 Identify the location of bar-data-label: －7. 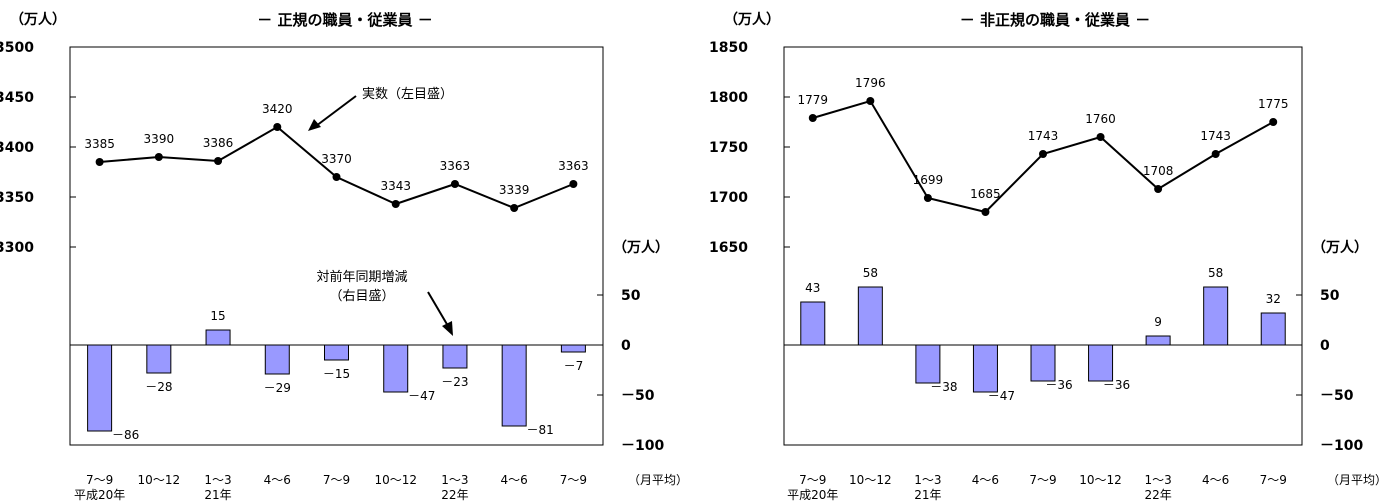
(574, 366).